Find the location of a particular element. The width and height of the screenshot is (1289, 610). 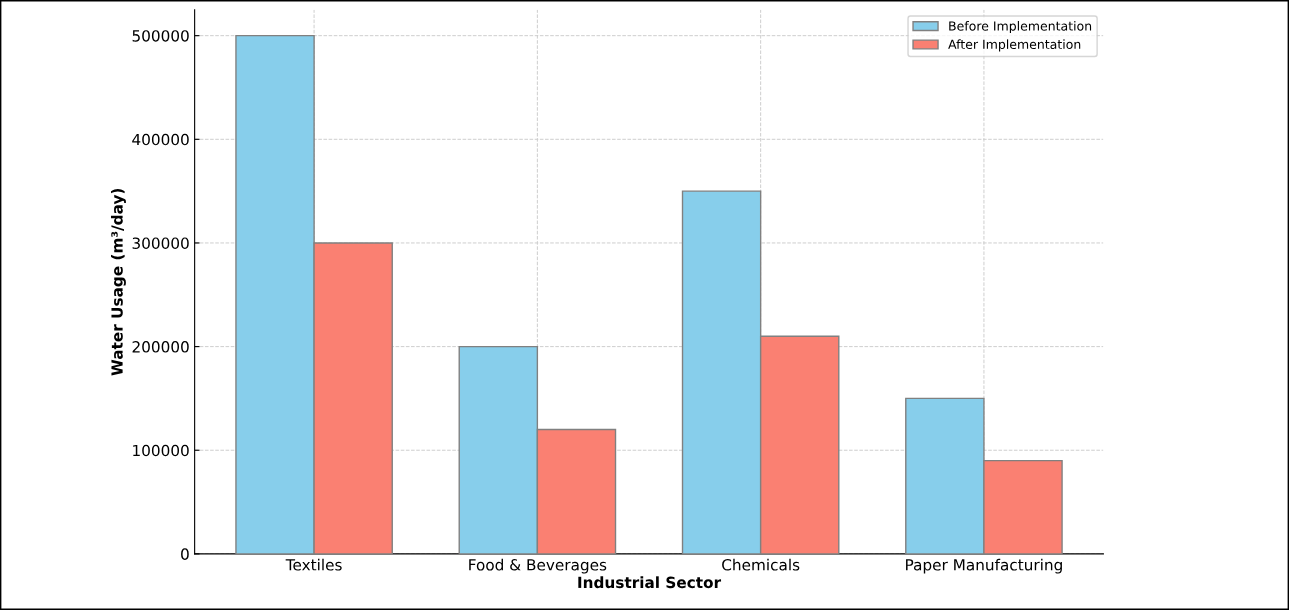

legend-label: Before Implementation is located at coordinates (1020, 27).